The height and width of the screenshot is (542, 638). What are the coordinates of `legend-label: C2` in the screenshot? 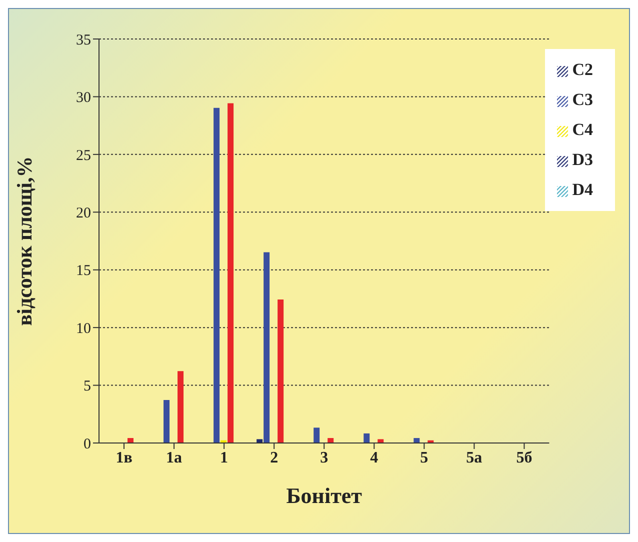 It's located at (582, 69).